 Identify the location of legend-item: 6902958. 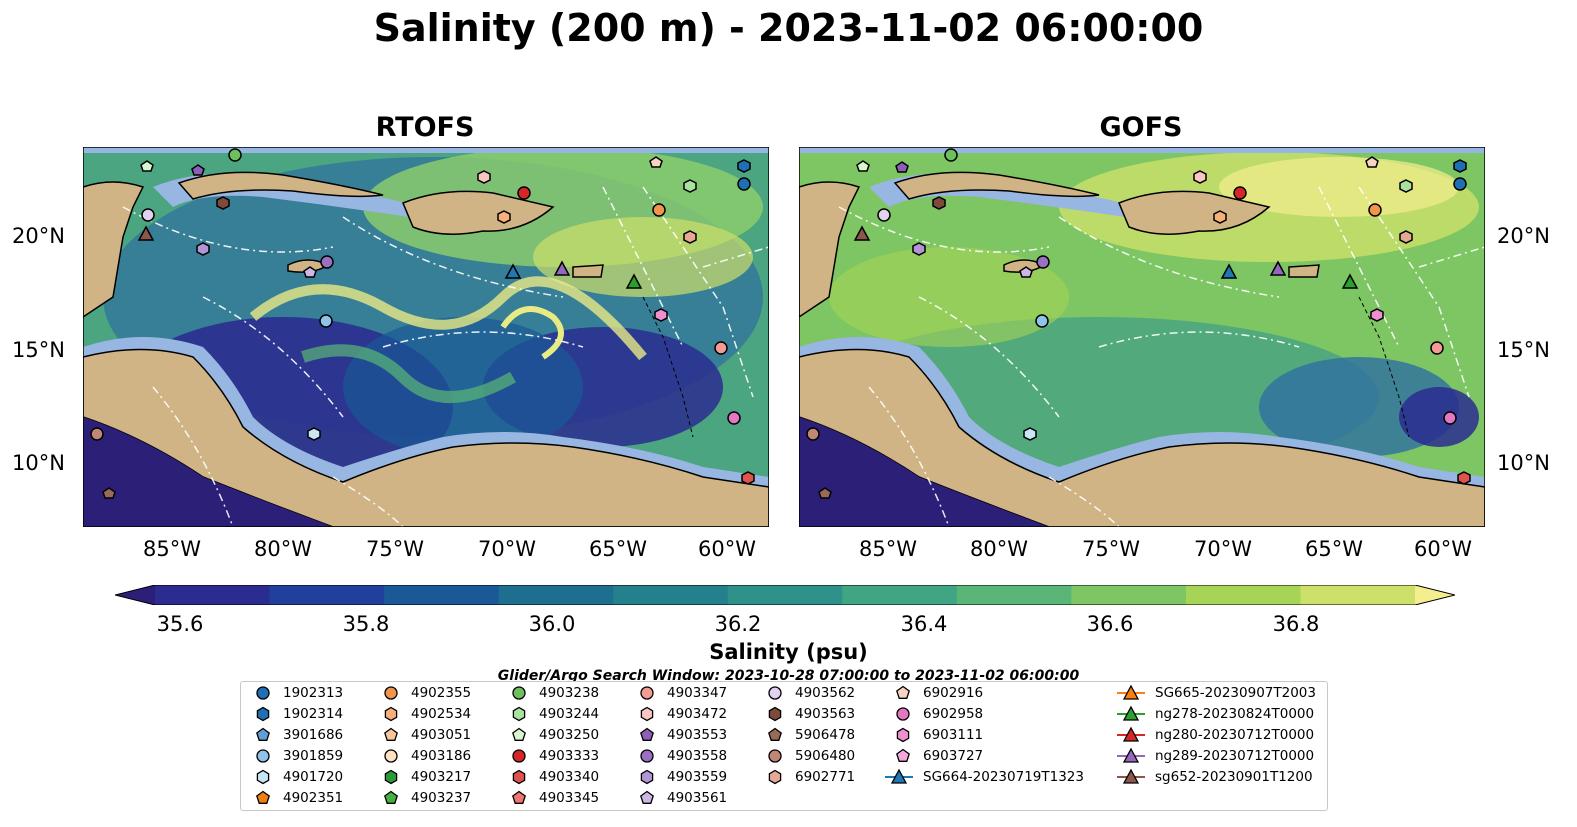
(938, 714).